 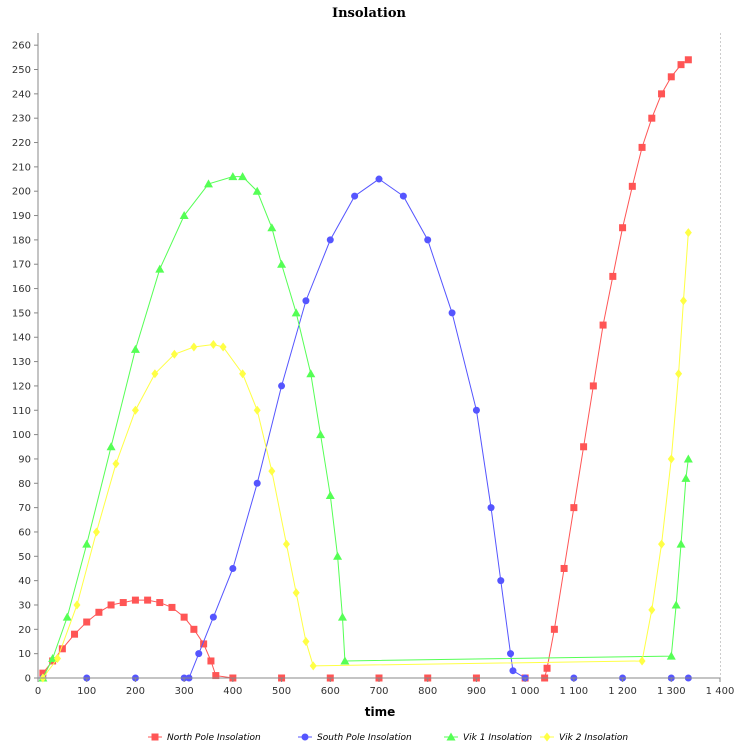 What do you see at coordinates (574, 691) in the screenshot?
I see `x-tick-label: 1 100` at bounding box center [574, 691].